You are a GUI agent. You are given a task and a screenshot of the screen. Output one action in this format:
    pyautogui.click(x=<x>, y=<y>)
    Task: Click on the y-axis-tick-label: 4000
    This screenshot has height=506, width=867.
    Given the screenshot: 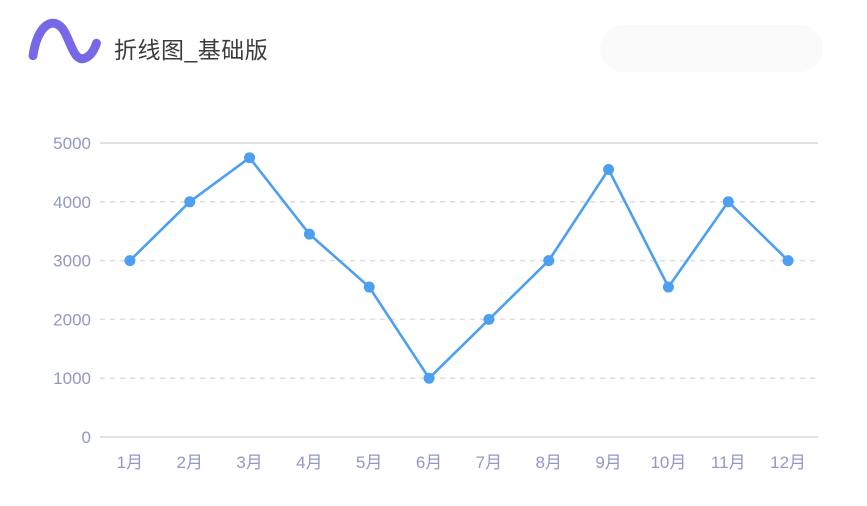 What is the action you would take?
    pyautogui.click(x=72, y=202)
    